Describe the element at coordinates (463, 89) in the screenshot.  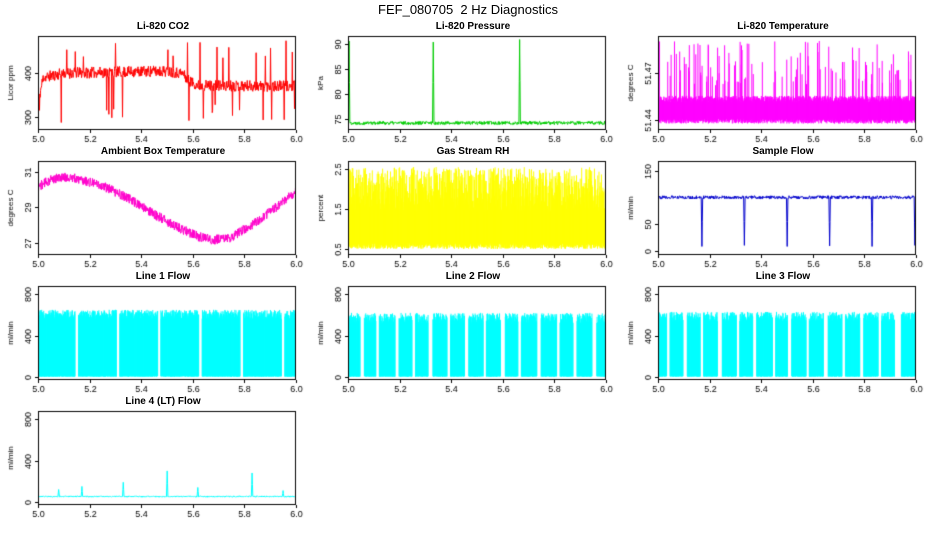
I see `li820-pressure-canvas` at that location.